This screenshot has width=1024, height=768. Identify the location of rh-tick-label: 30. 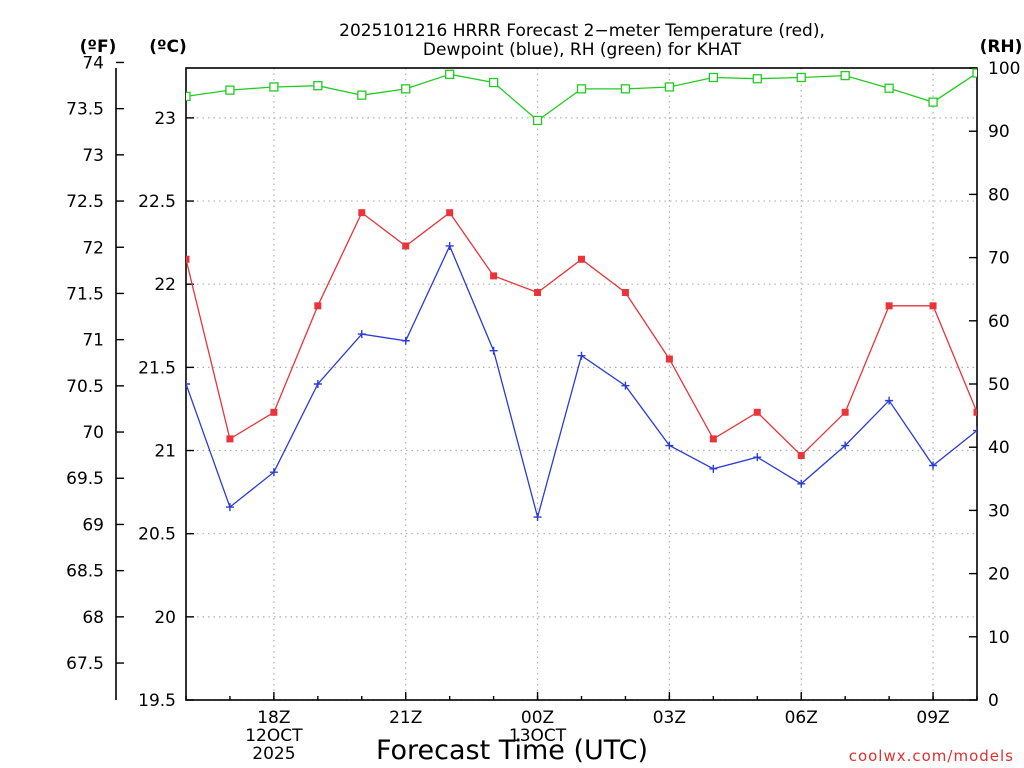
(999, 511).